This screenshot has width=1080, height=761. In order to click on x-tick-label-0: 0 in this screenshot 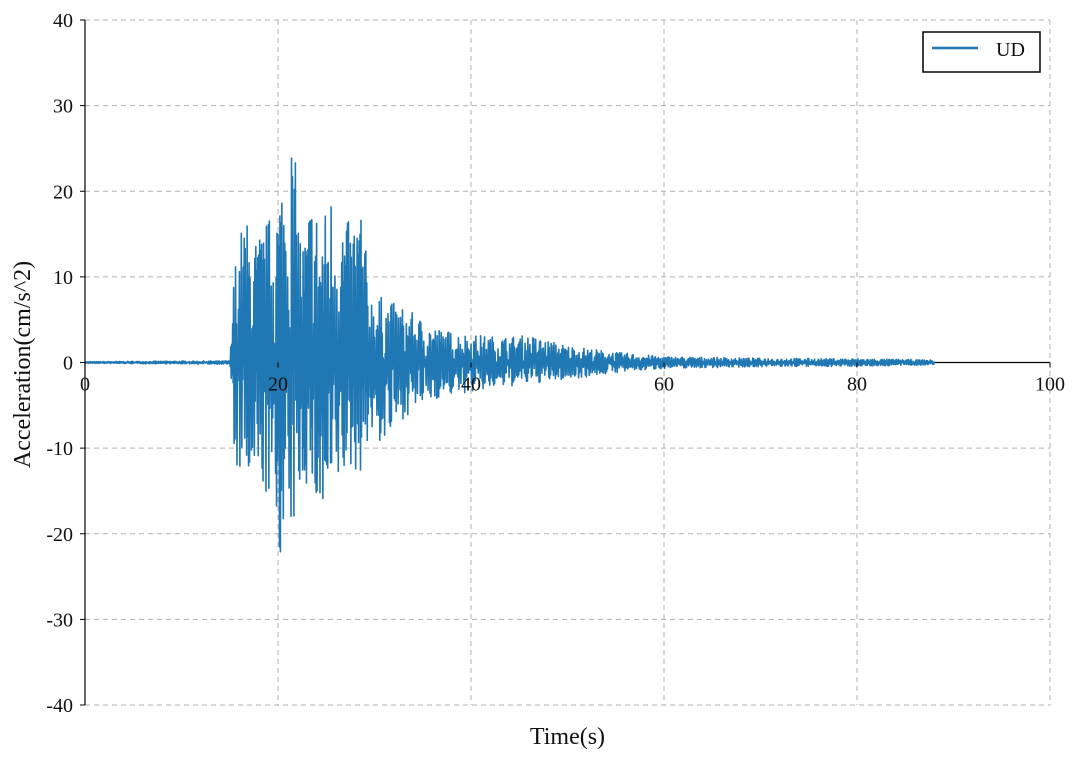, I will do `click(85, 385)`.